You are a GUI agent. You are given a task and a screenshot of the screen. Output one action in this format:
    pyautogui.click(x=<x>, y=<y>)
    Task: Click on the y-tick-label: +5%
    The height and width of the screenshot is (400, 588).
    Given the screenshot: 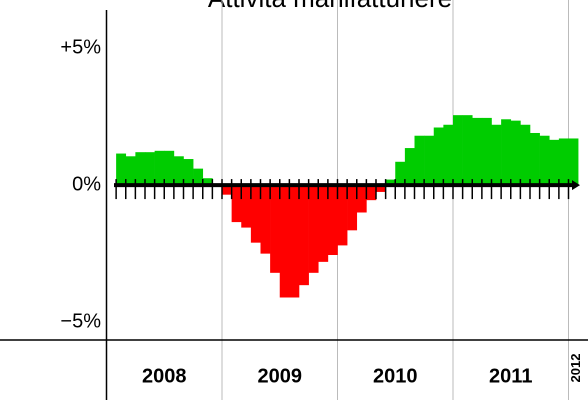 What is the action you would take?
    pyautogui.click(x=80, y=47)
    